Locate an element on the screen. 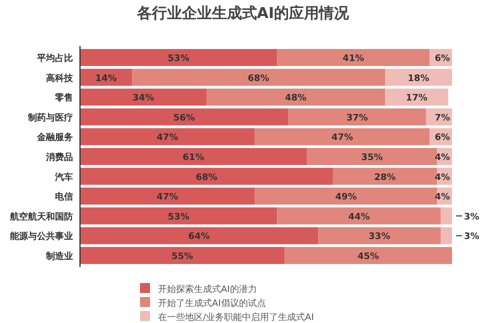 This screenshot has width=487, height=323. data-label: 28% is located at coordinates (385, 177).